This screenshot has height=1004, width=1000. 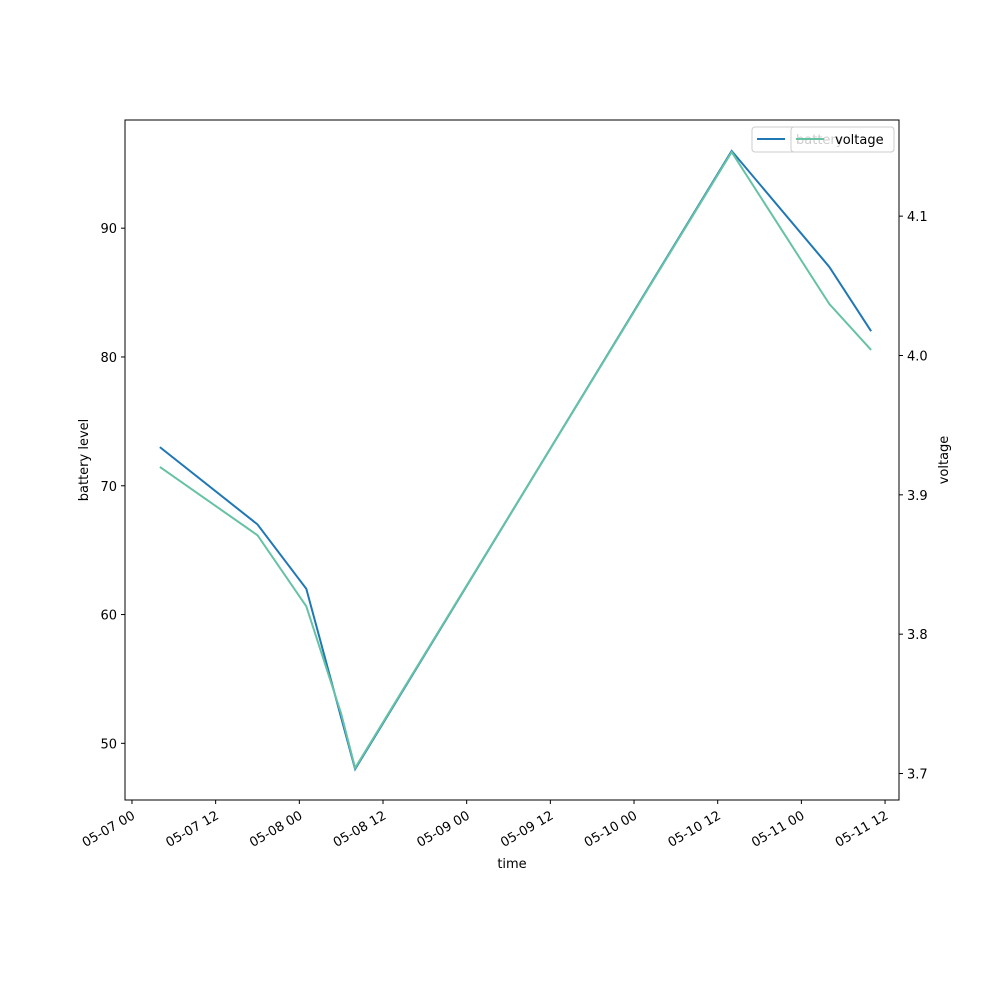 What do you see at coordinates (695, 829) in the screenshot?
I see `x-tick-label: 05-10 12` at bounding box center [695, 829].